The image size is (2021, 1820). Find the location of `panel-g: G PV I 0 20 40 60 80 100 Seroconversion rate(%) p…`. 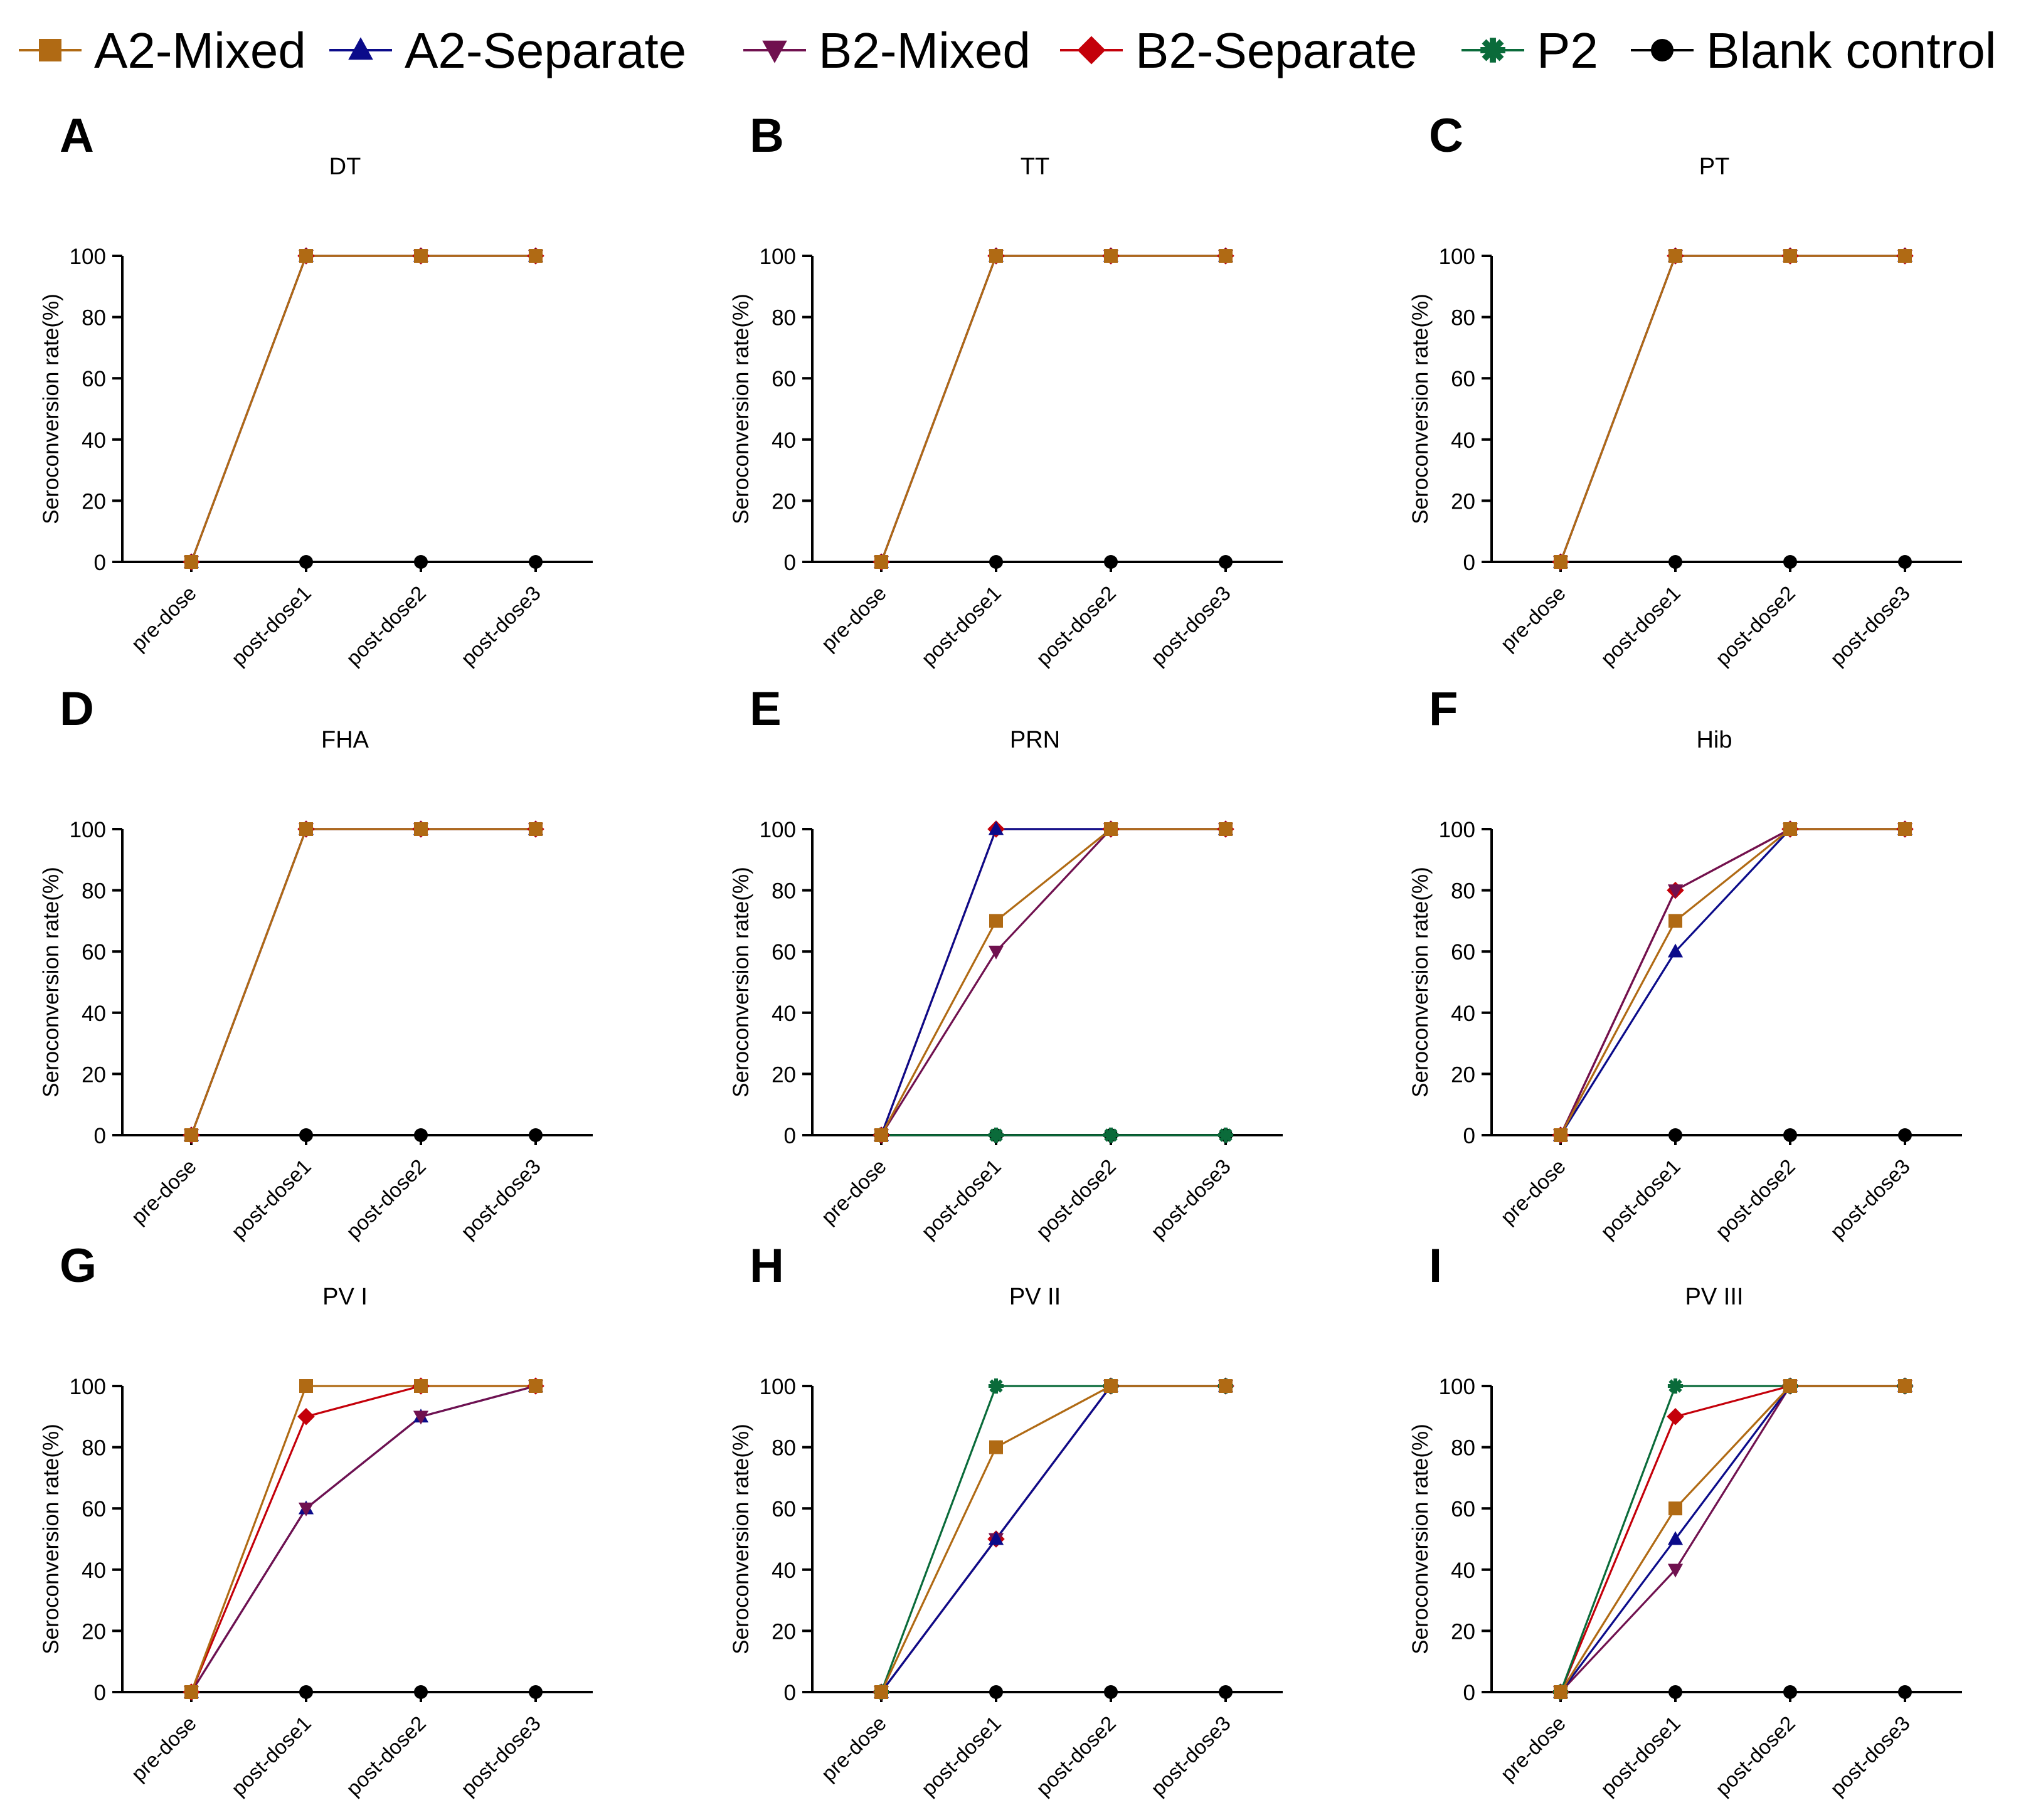

panel-g: G PV I 0 20 40 60 80 100 Seroconversion rate(%) p… is located at coordinates (316, 1520).